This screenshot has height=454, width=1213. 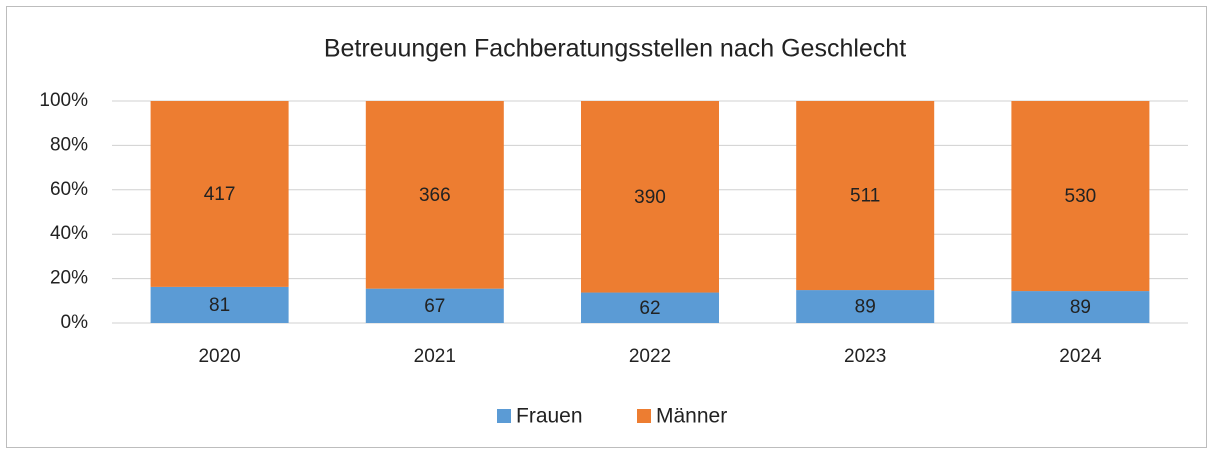 I want to click on data-label: 530, so click(x=1081, y=196).